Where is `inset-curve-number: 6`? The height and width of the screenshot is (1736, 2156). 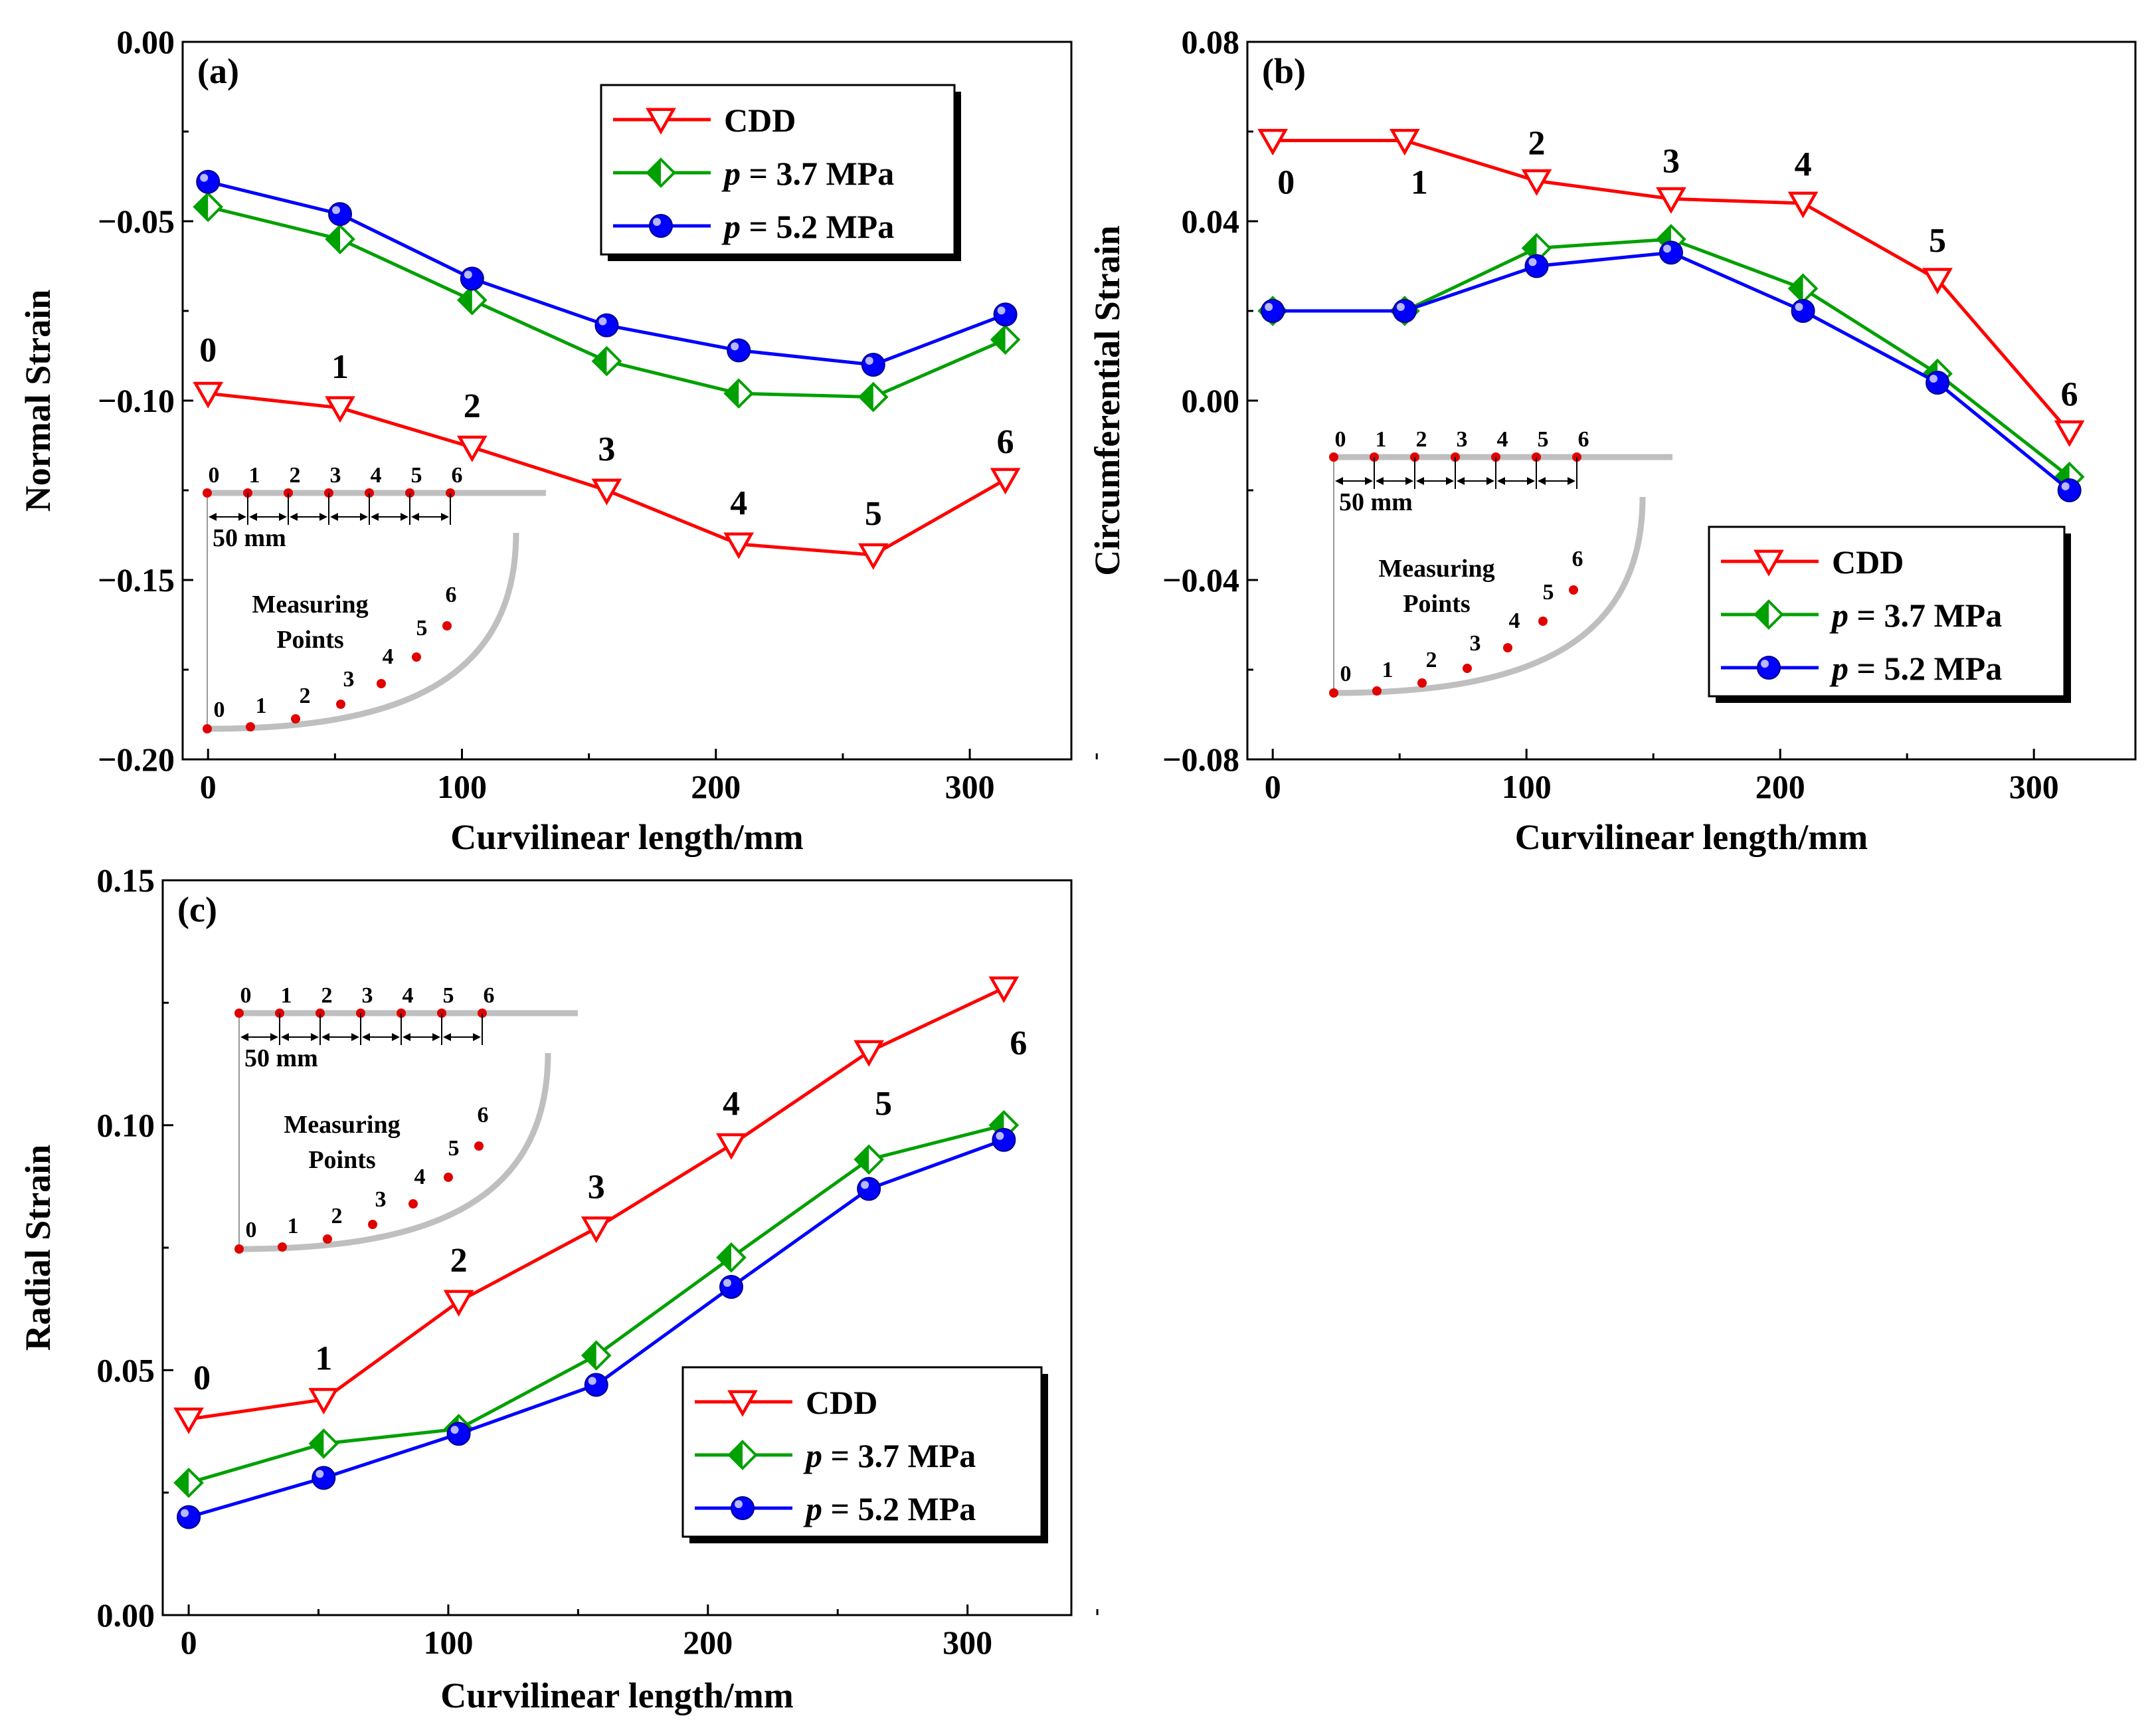 inset-curve-number: 6 is located at coordinates (483, 1115).